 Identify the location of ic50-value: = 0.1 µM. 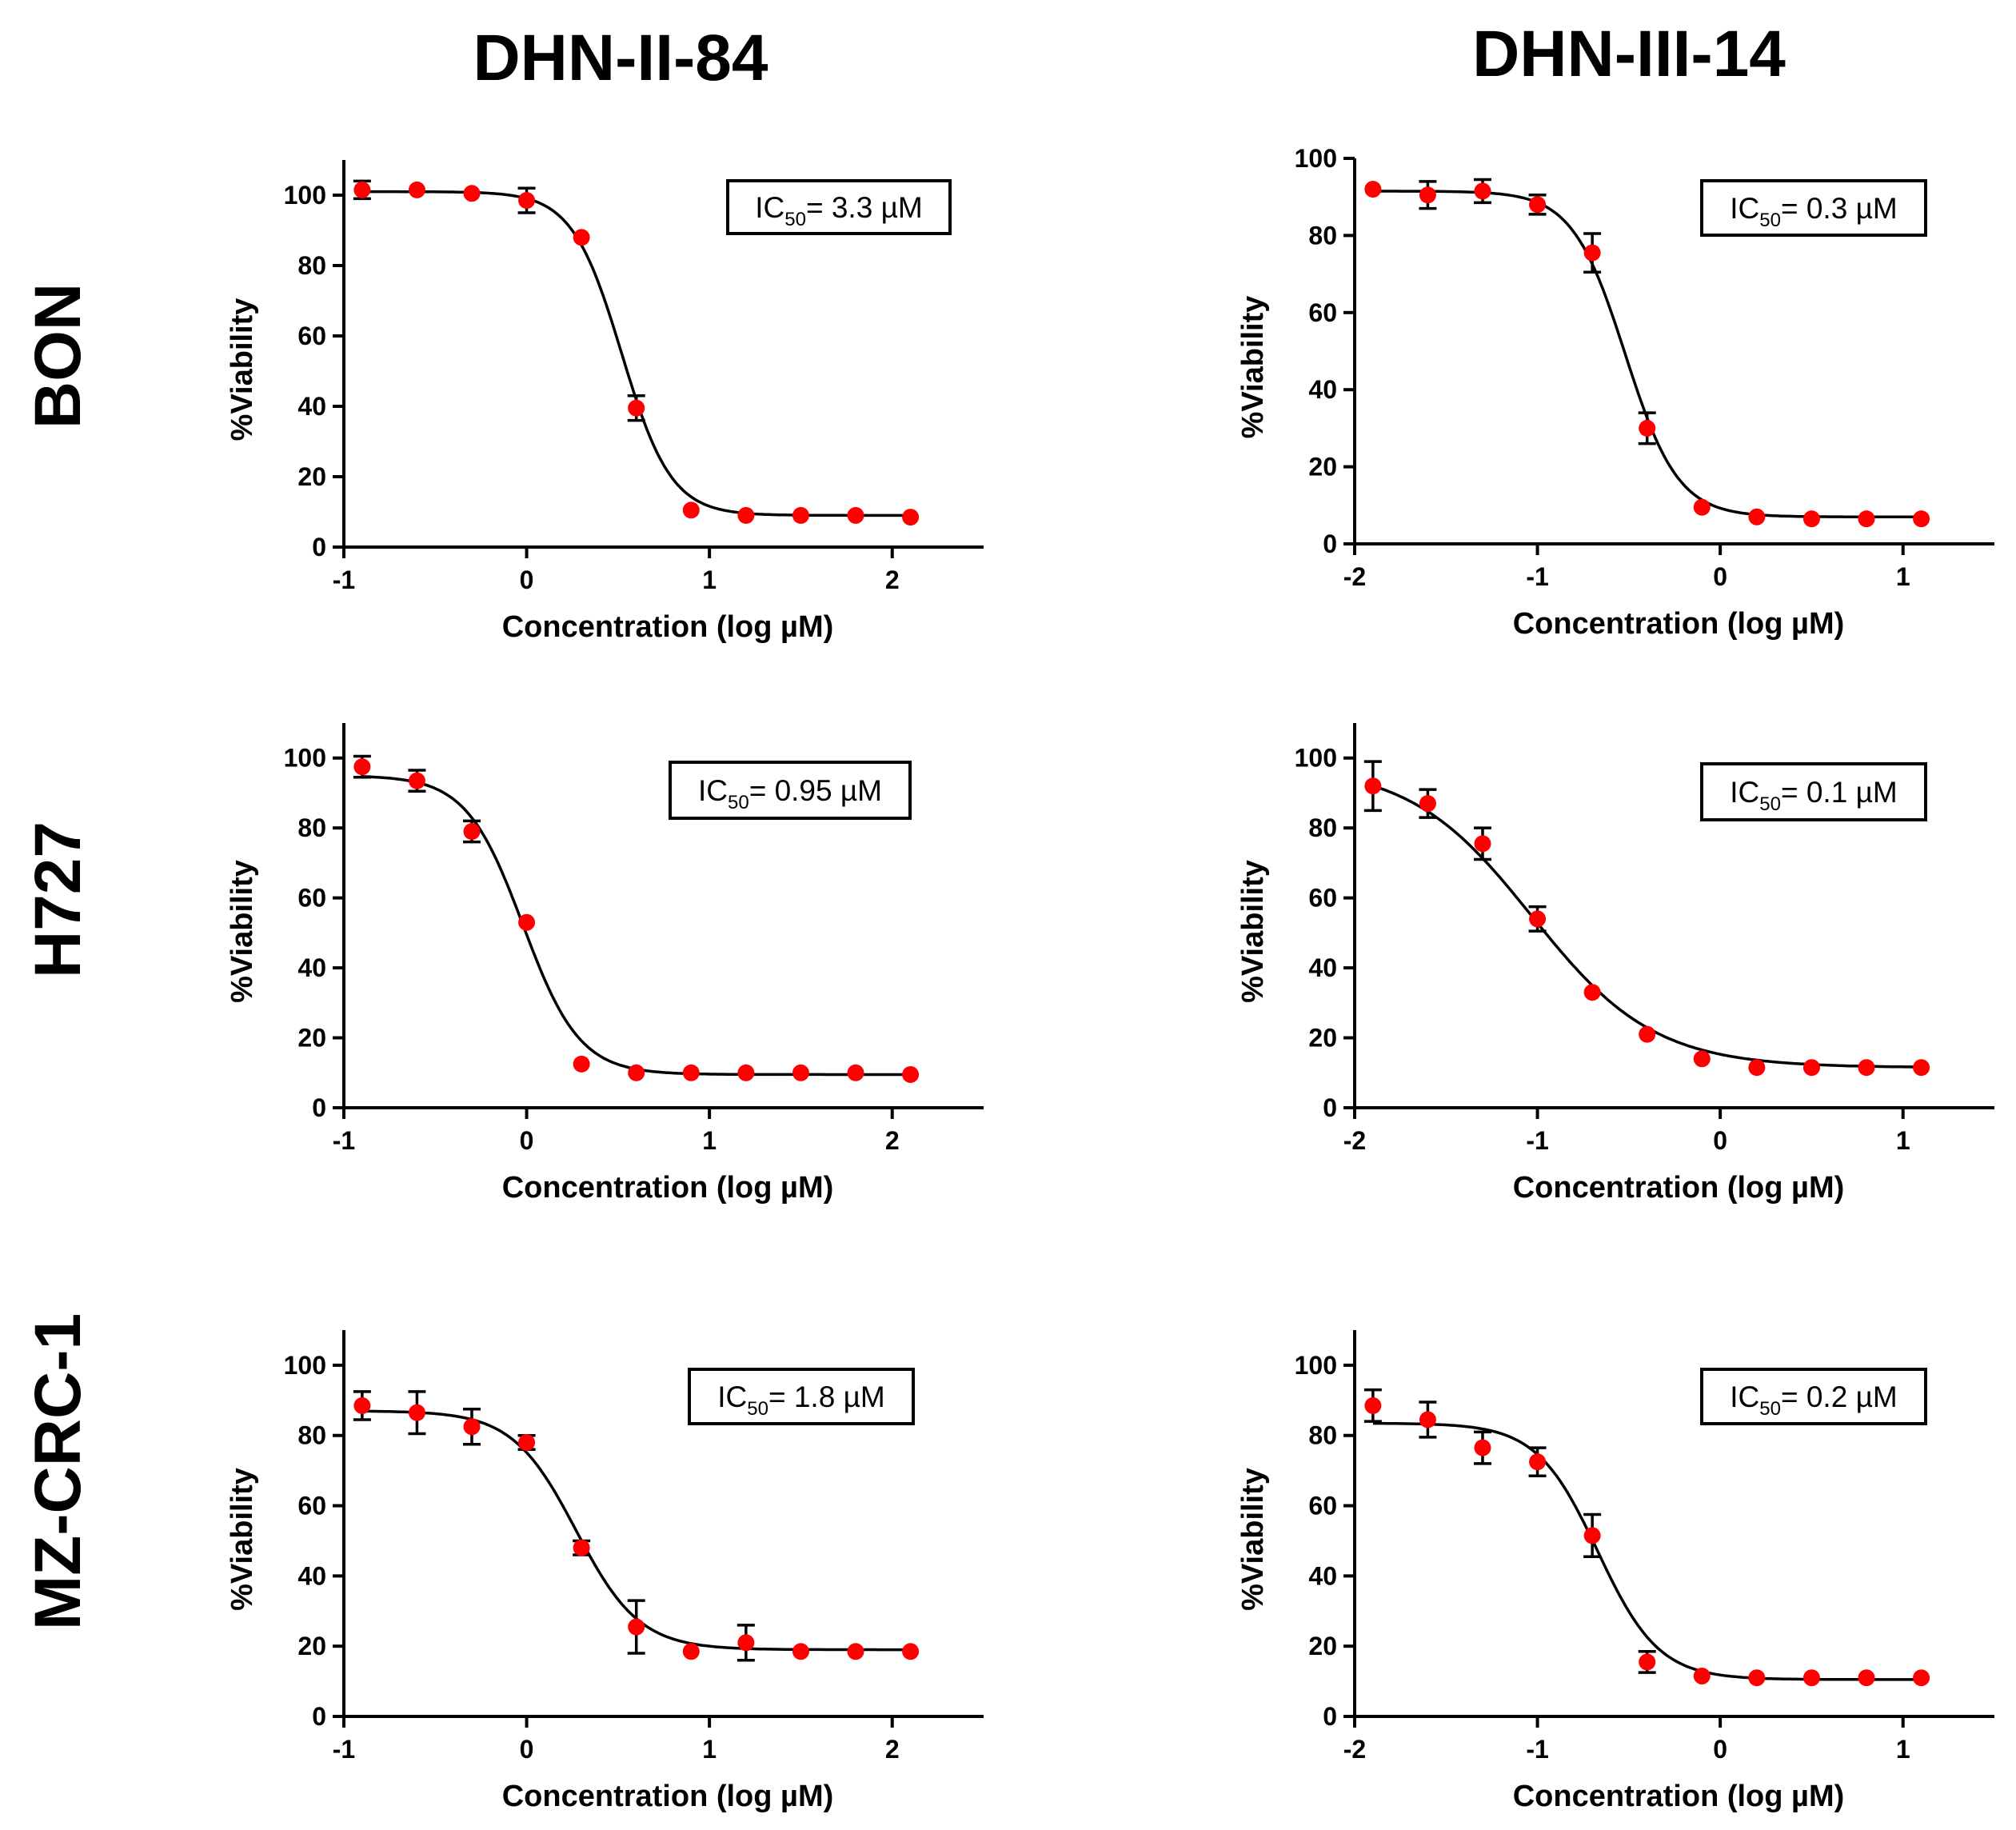
(1839, 792).